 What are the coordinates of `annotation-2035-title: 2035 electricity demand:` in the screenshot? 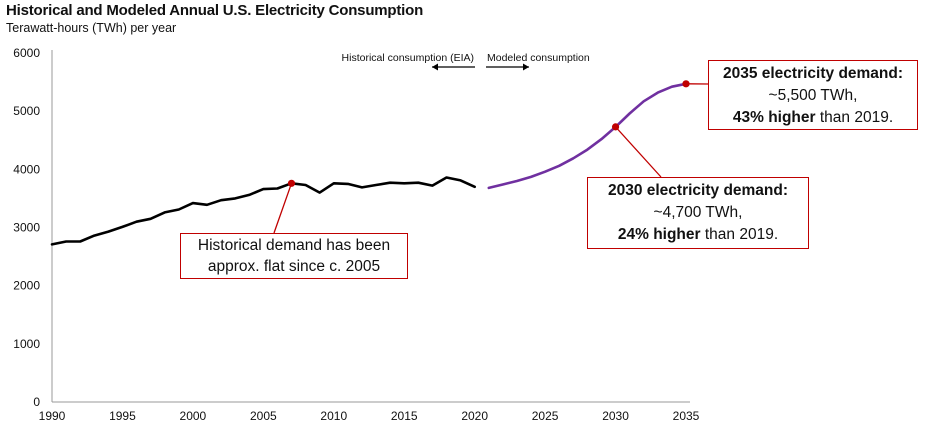 It's located at (813, 73).